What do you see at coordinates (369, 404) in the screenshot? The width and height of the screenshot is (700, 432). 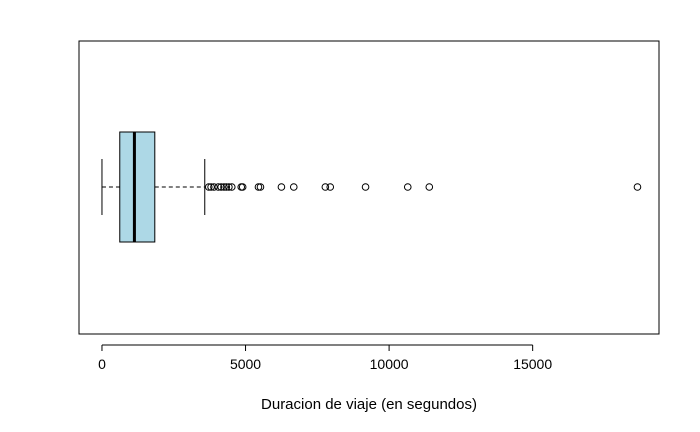 I see `x-axis-title: Duracion de viaje (en segundos)` at bounding box center [369, 404].